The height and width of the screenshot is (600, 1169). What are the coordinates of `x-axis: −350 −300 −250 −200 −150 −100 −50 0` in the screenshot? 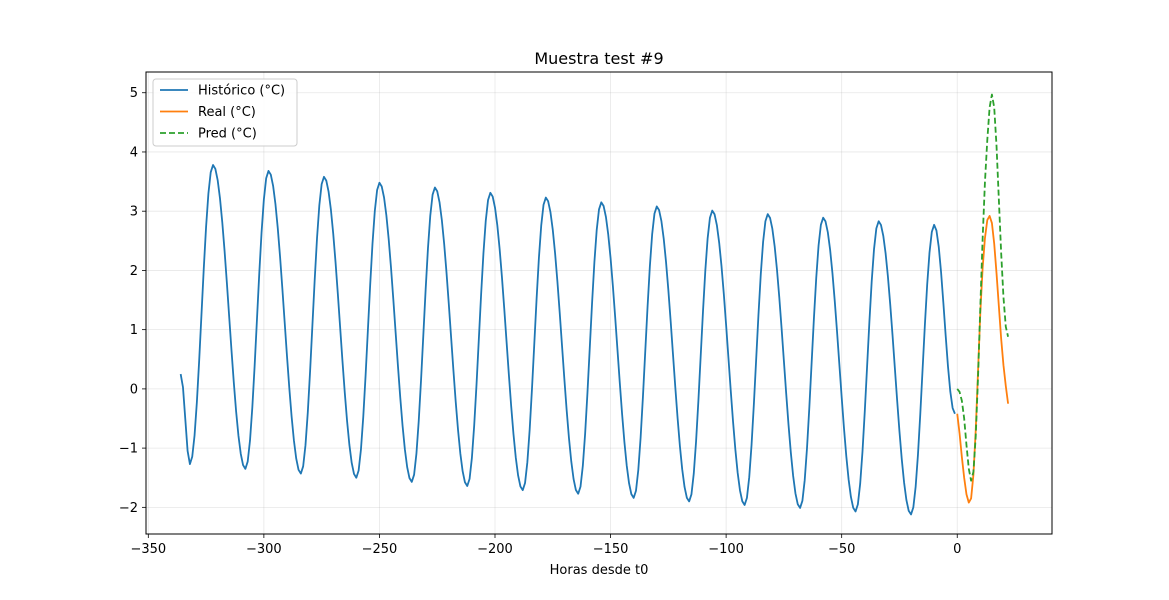 It's located at (545, 545).